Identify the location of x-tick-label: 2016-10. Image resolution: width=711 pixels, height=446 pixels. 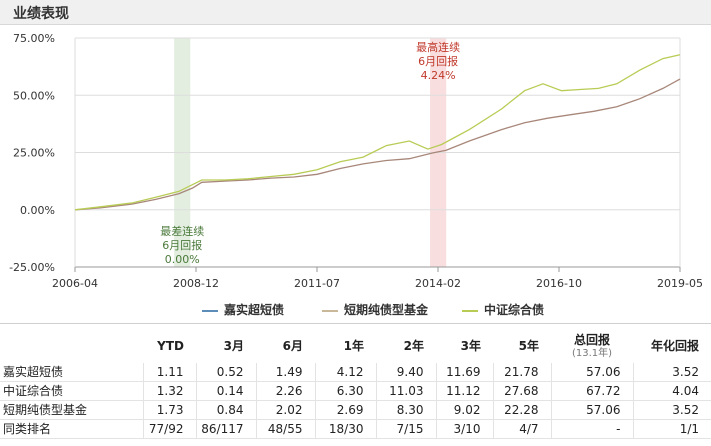
(559, 283).